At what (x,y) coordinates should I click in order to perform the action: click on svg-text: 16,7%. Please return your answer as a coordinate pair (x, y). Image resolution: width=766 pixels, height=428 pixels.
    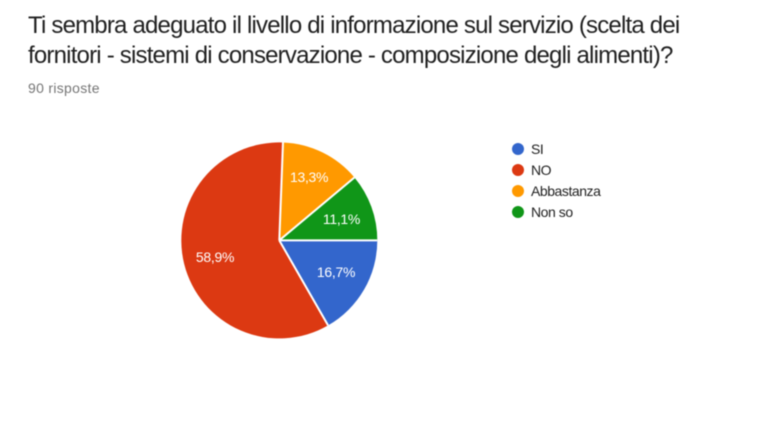
    Looking at the image, I should click on (336, 272).